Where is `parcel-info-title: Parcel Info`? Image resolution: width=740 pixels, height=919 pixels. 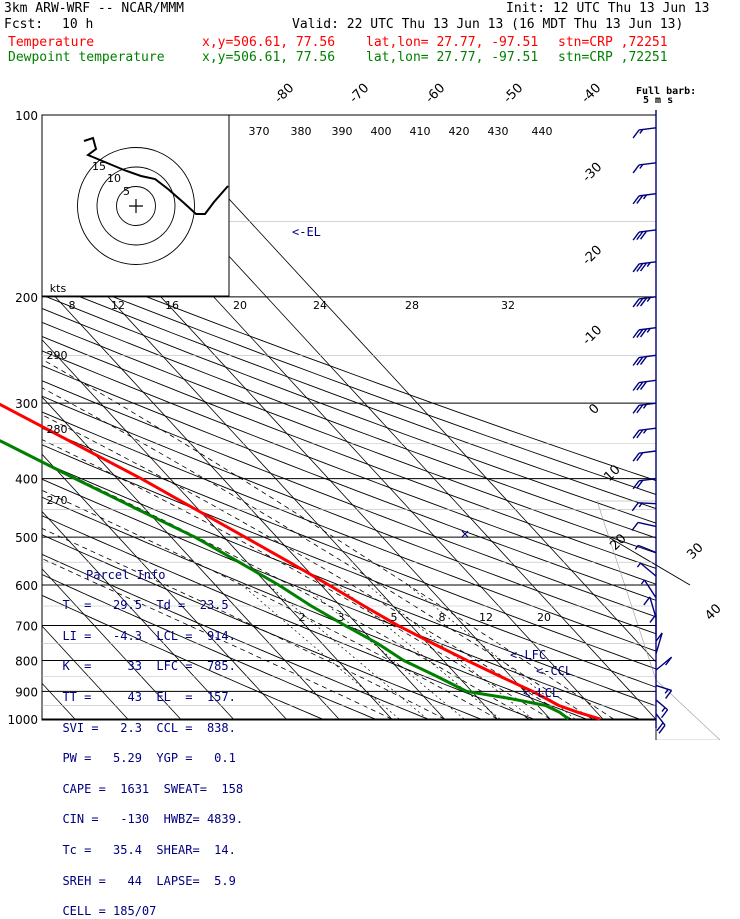
parcel-info-title: Parcel Info is located at coordinates (126, 574).